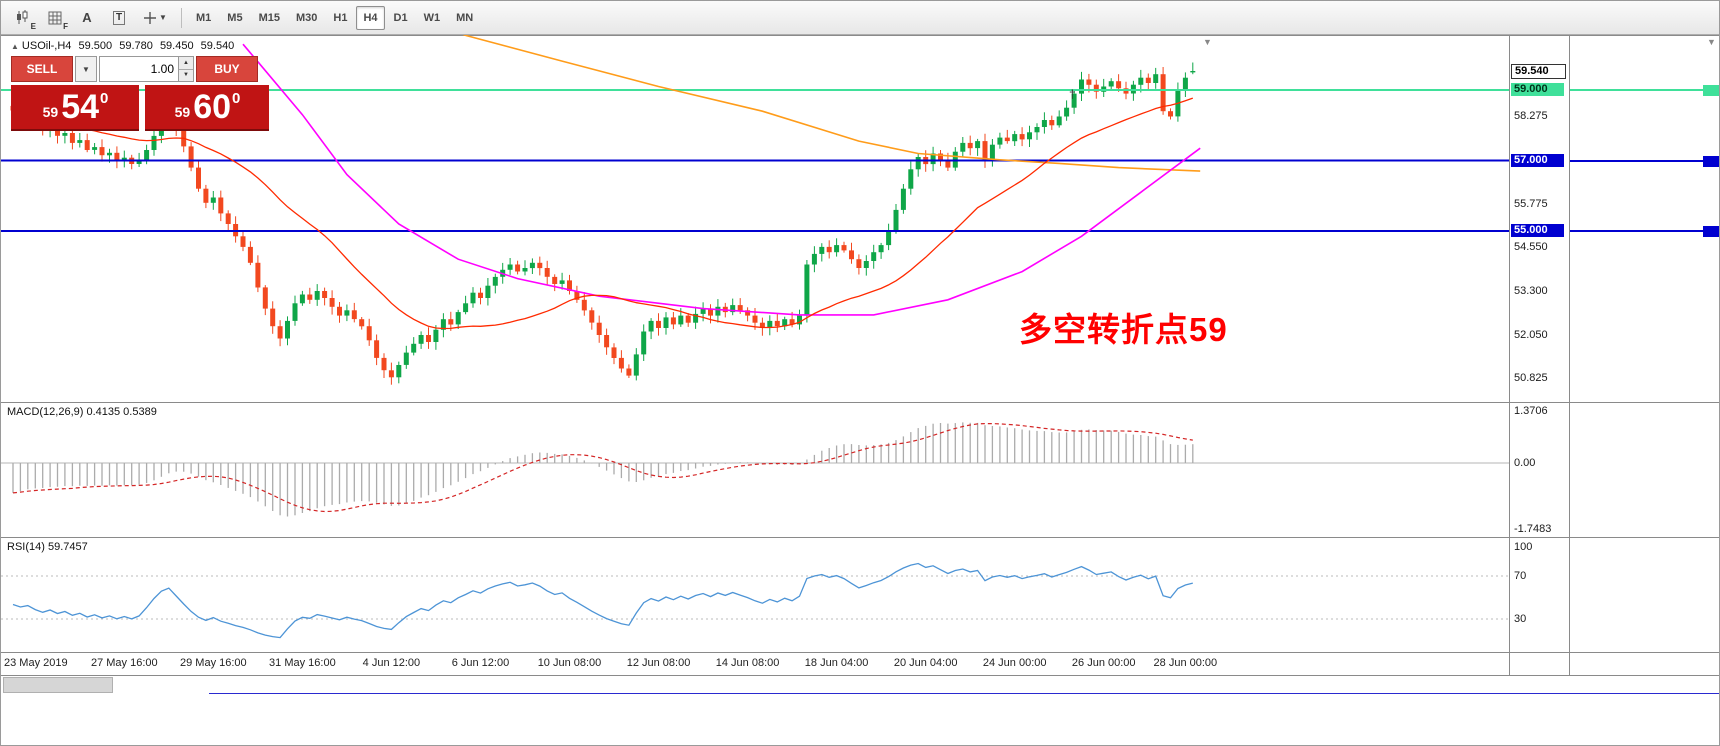  What do you see at coordinates (42, 69) in the screenshot?
I see `sell-button: SELL` at bounding box center [42, 69].